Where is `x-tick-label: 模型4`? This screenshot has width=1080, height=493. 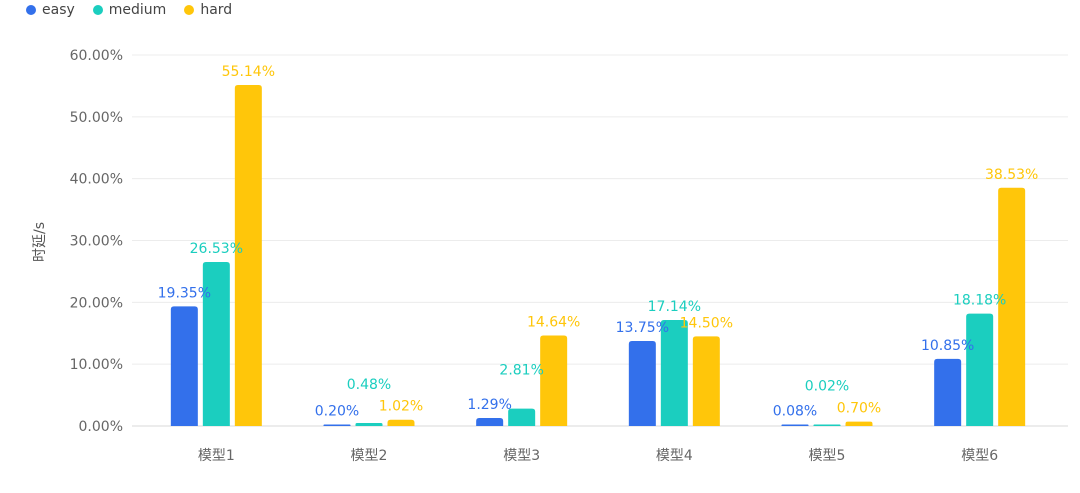
x-tick-label: 模型4 is located at coordinates (674, 456).